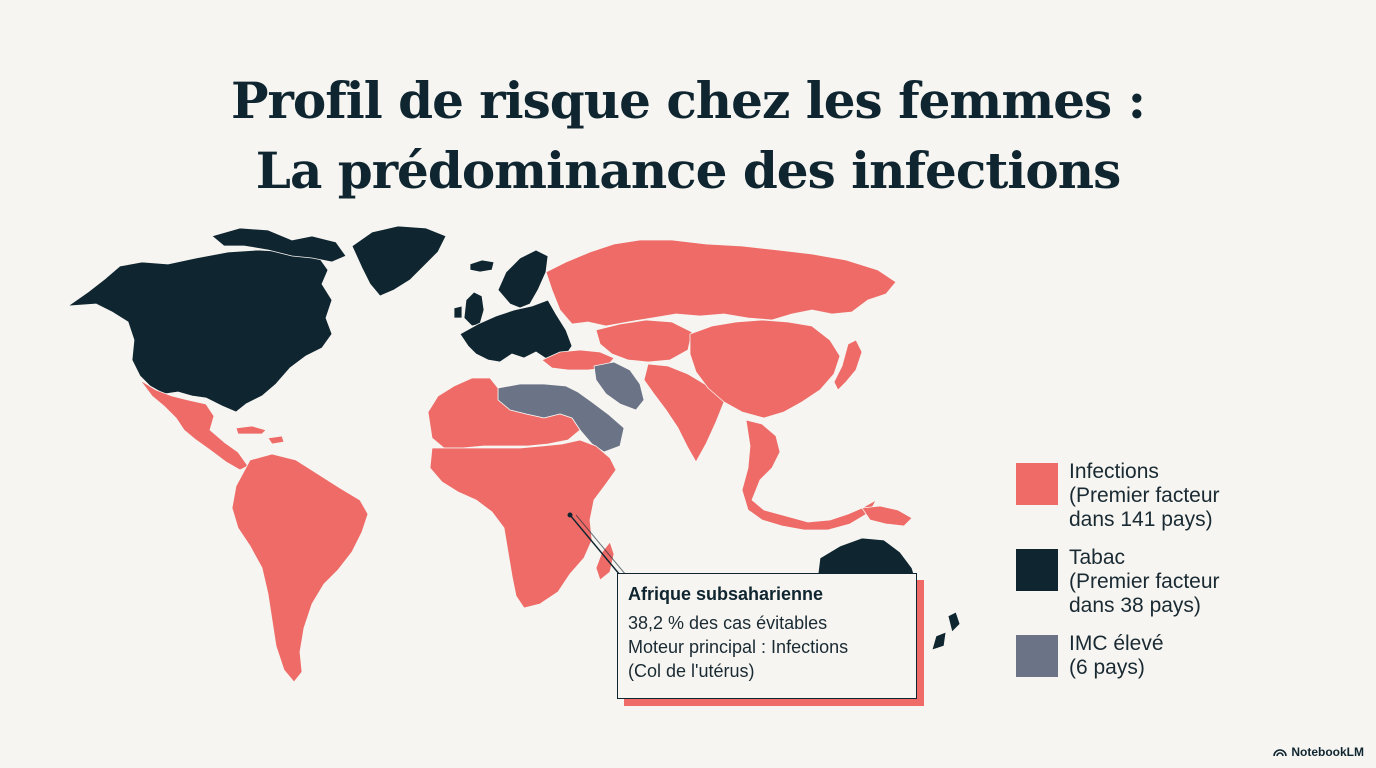 The height and width of the screenshot is (768, 1376). Describe the element at coordinates (946, 631) in the screenshot. I see `region-new-zealand` at that location.